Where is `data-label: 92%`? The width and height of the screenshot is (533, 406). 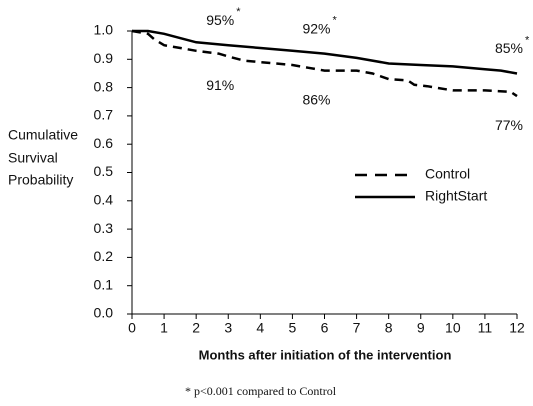
data-label: 92% is located at coordinates (316, 28).